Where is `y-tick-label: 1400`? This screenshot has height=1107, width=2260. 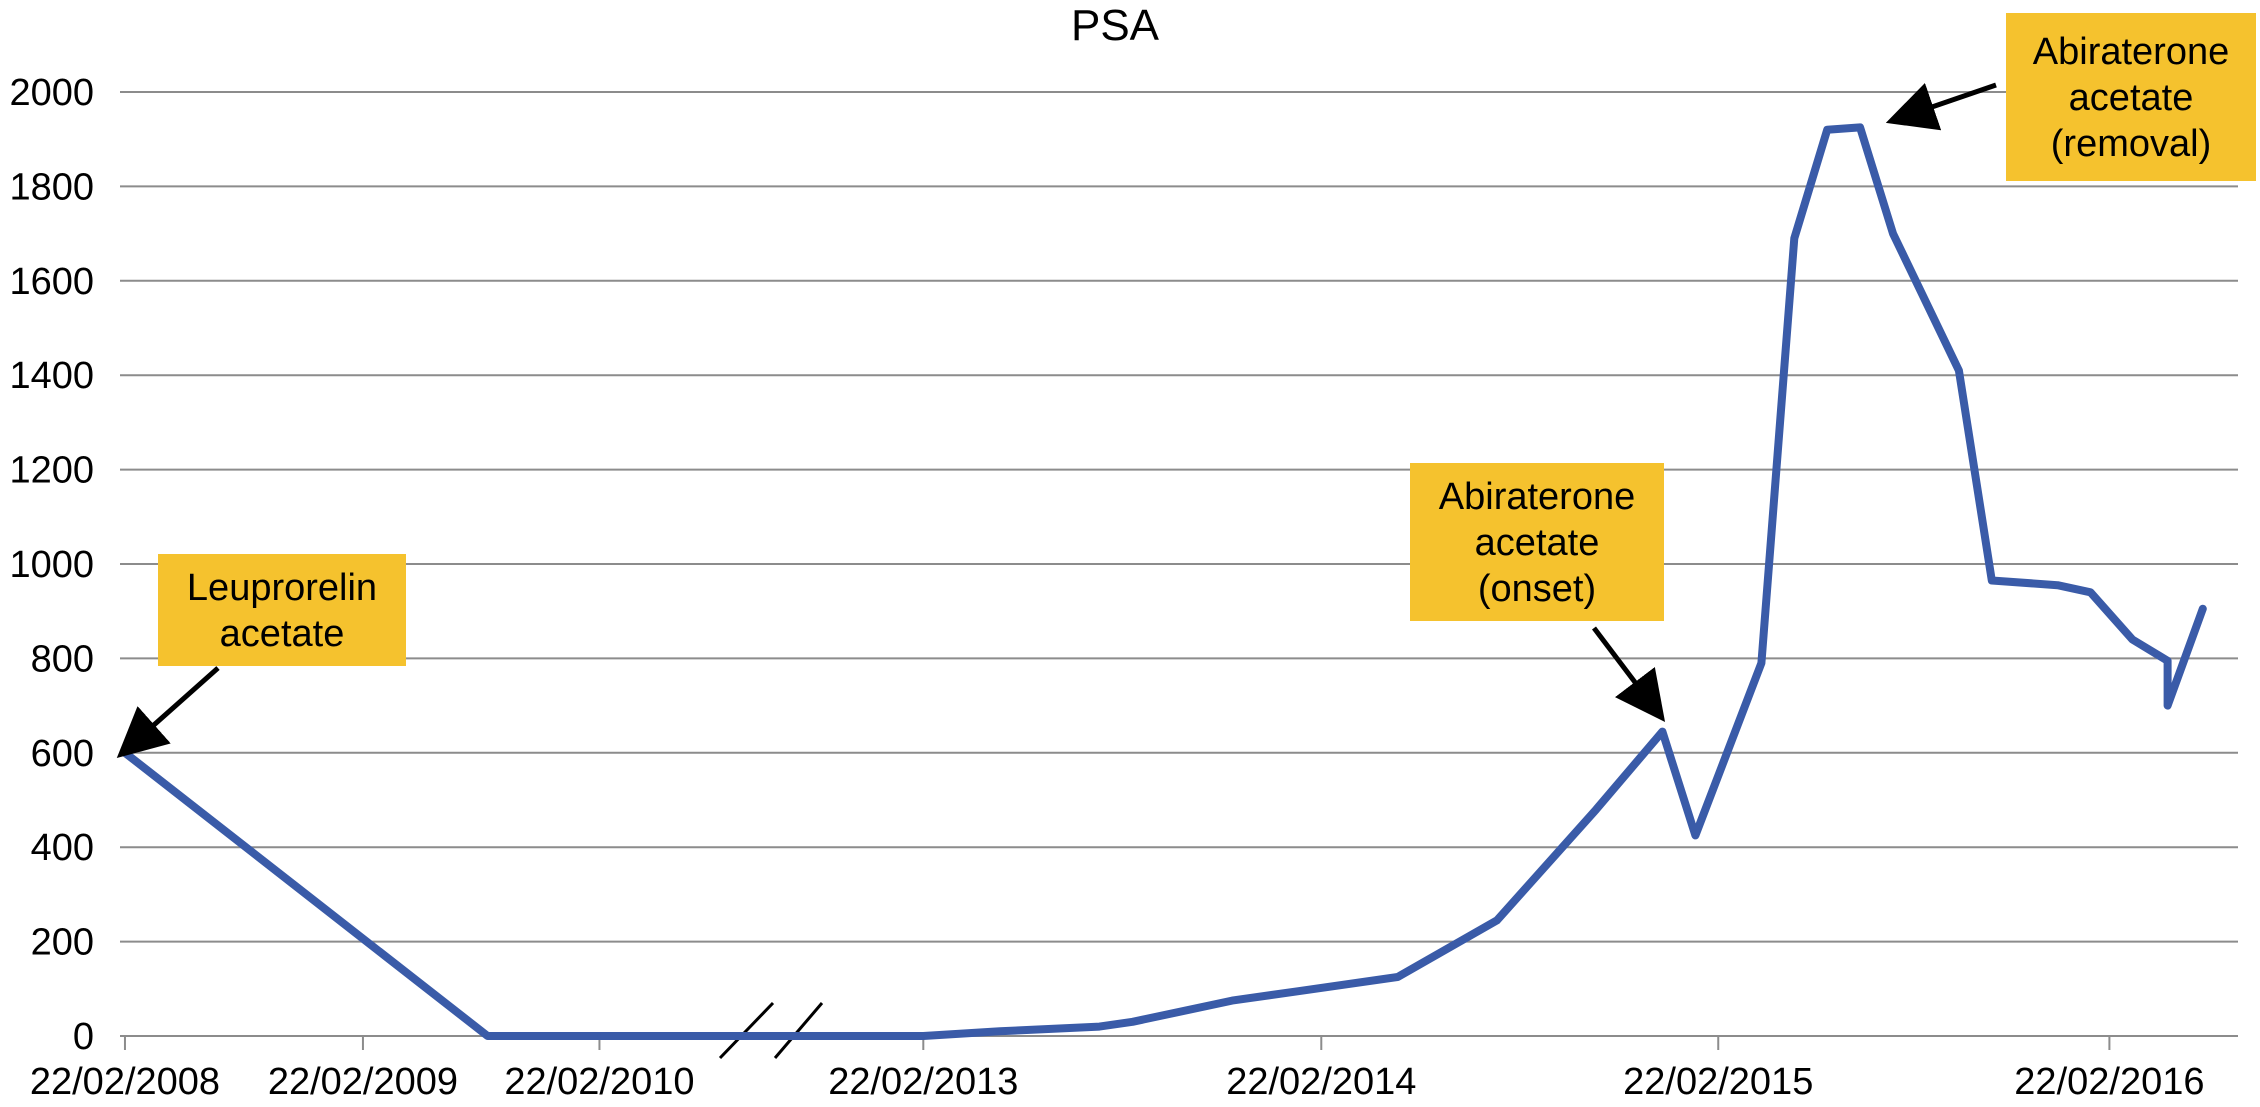 y-tick-label: 1400 is located at coordinates (51, 376).